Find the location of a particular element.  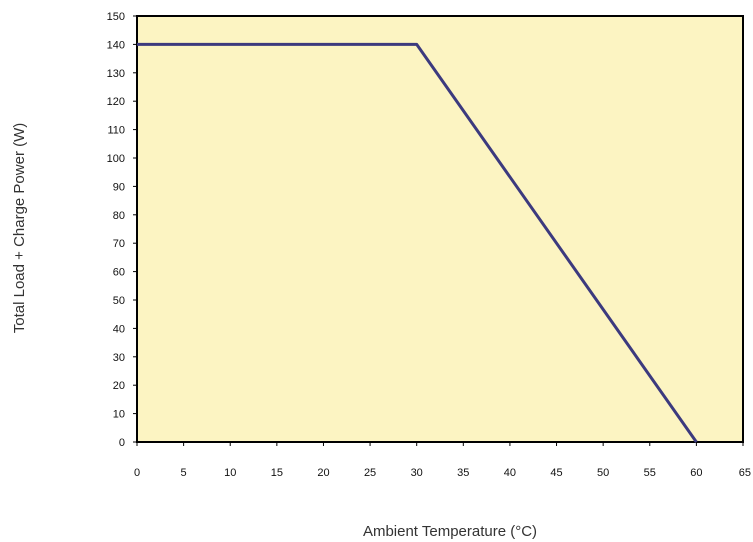

y-tick-label: 40 is located at coordinates (119, 329).